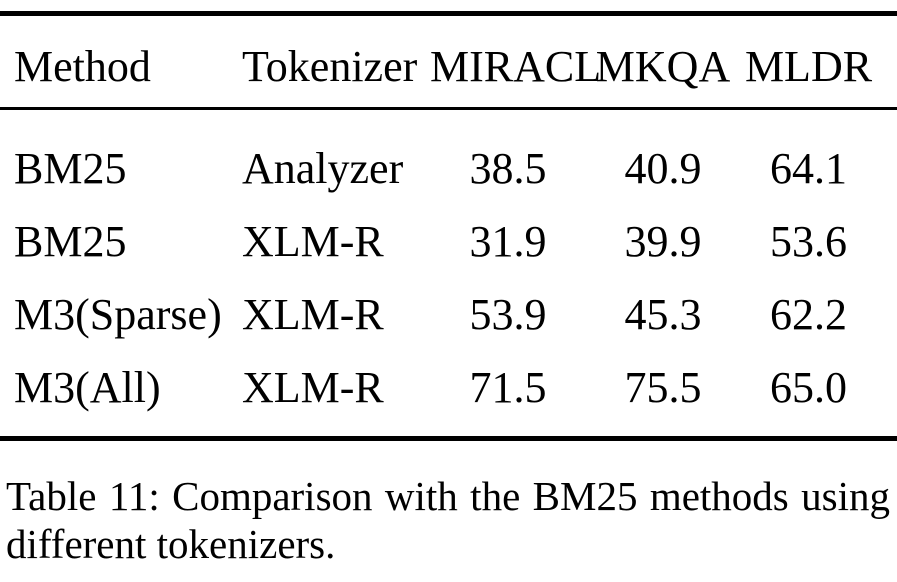  I want to click on table-top-rule, so click(448, 13).